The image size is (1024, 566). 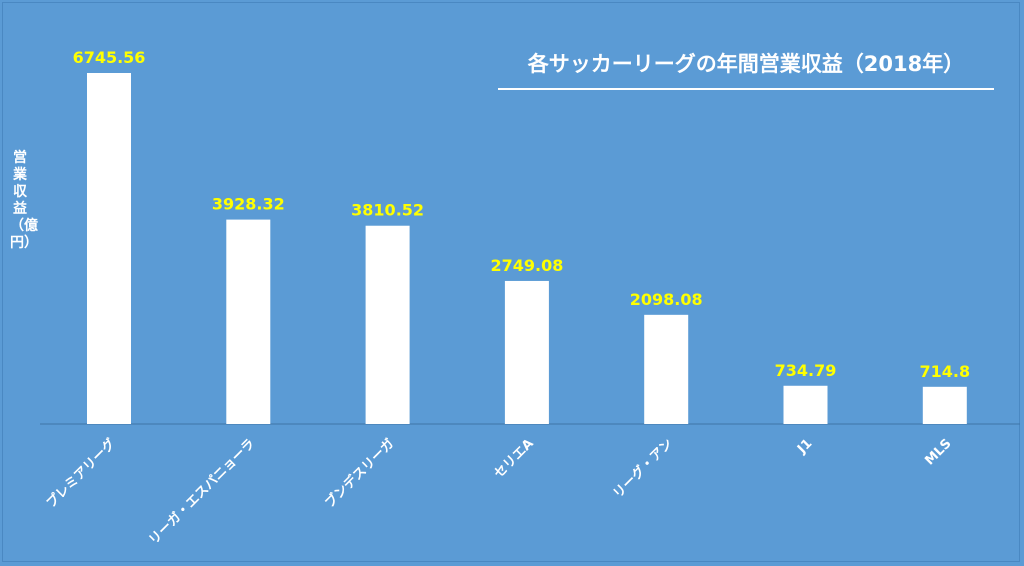 What do you see at coordinates (666, 299) in the screenshot?
I see `value-label-4: 2098.08` at bounding box center [666, 299].